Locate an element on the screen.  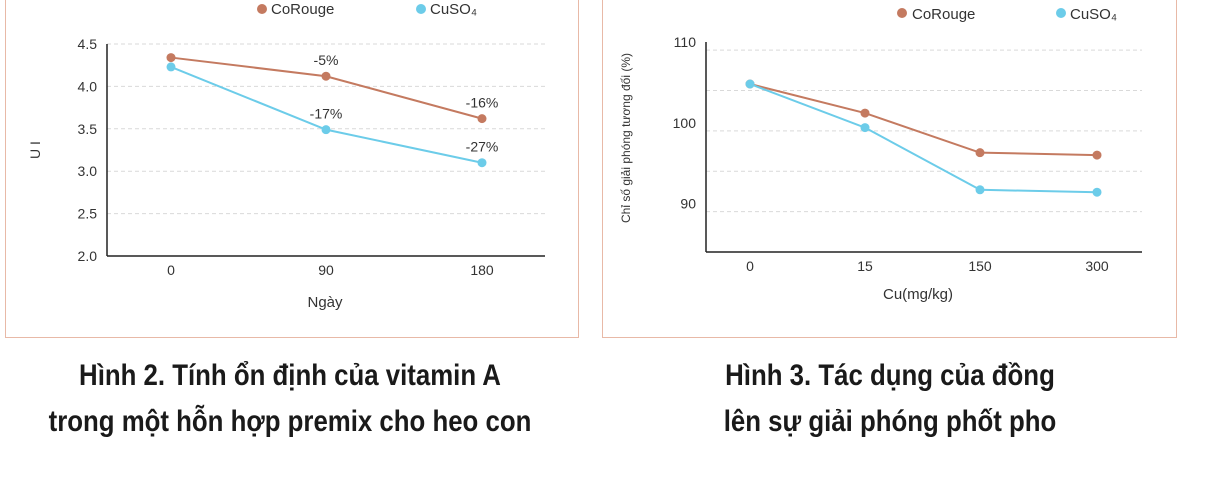
c1-y-tick-label: 2.0 is located at coordinates (88, 256).